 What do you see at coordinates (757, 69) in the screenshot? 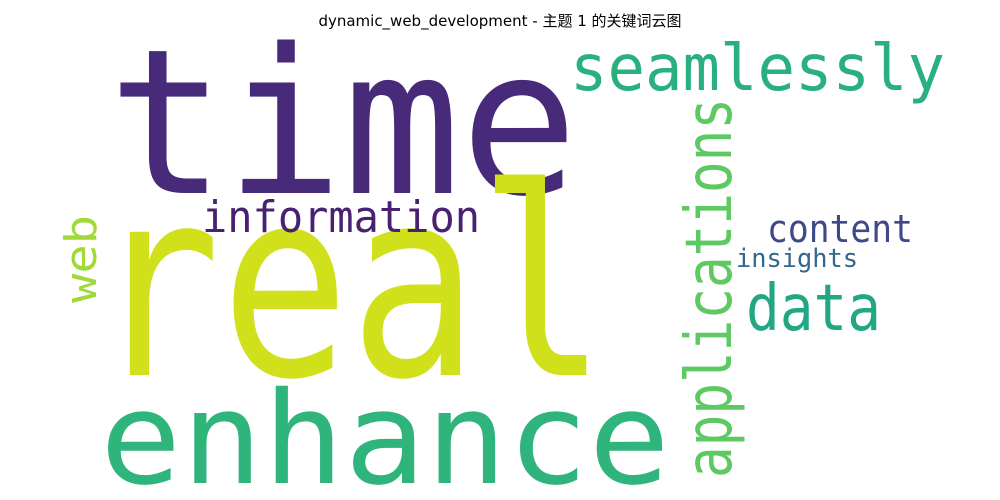
I see `word-seamlessly: seamlessly` at bounding box center [757, 69].